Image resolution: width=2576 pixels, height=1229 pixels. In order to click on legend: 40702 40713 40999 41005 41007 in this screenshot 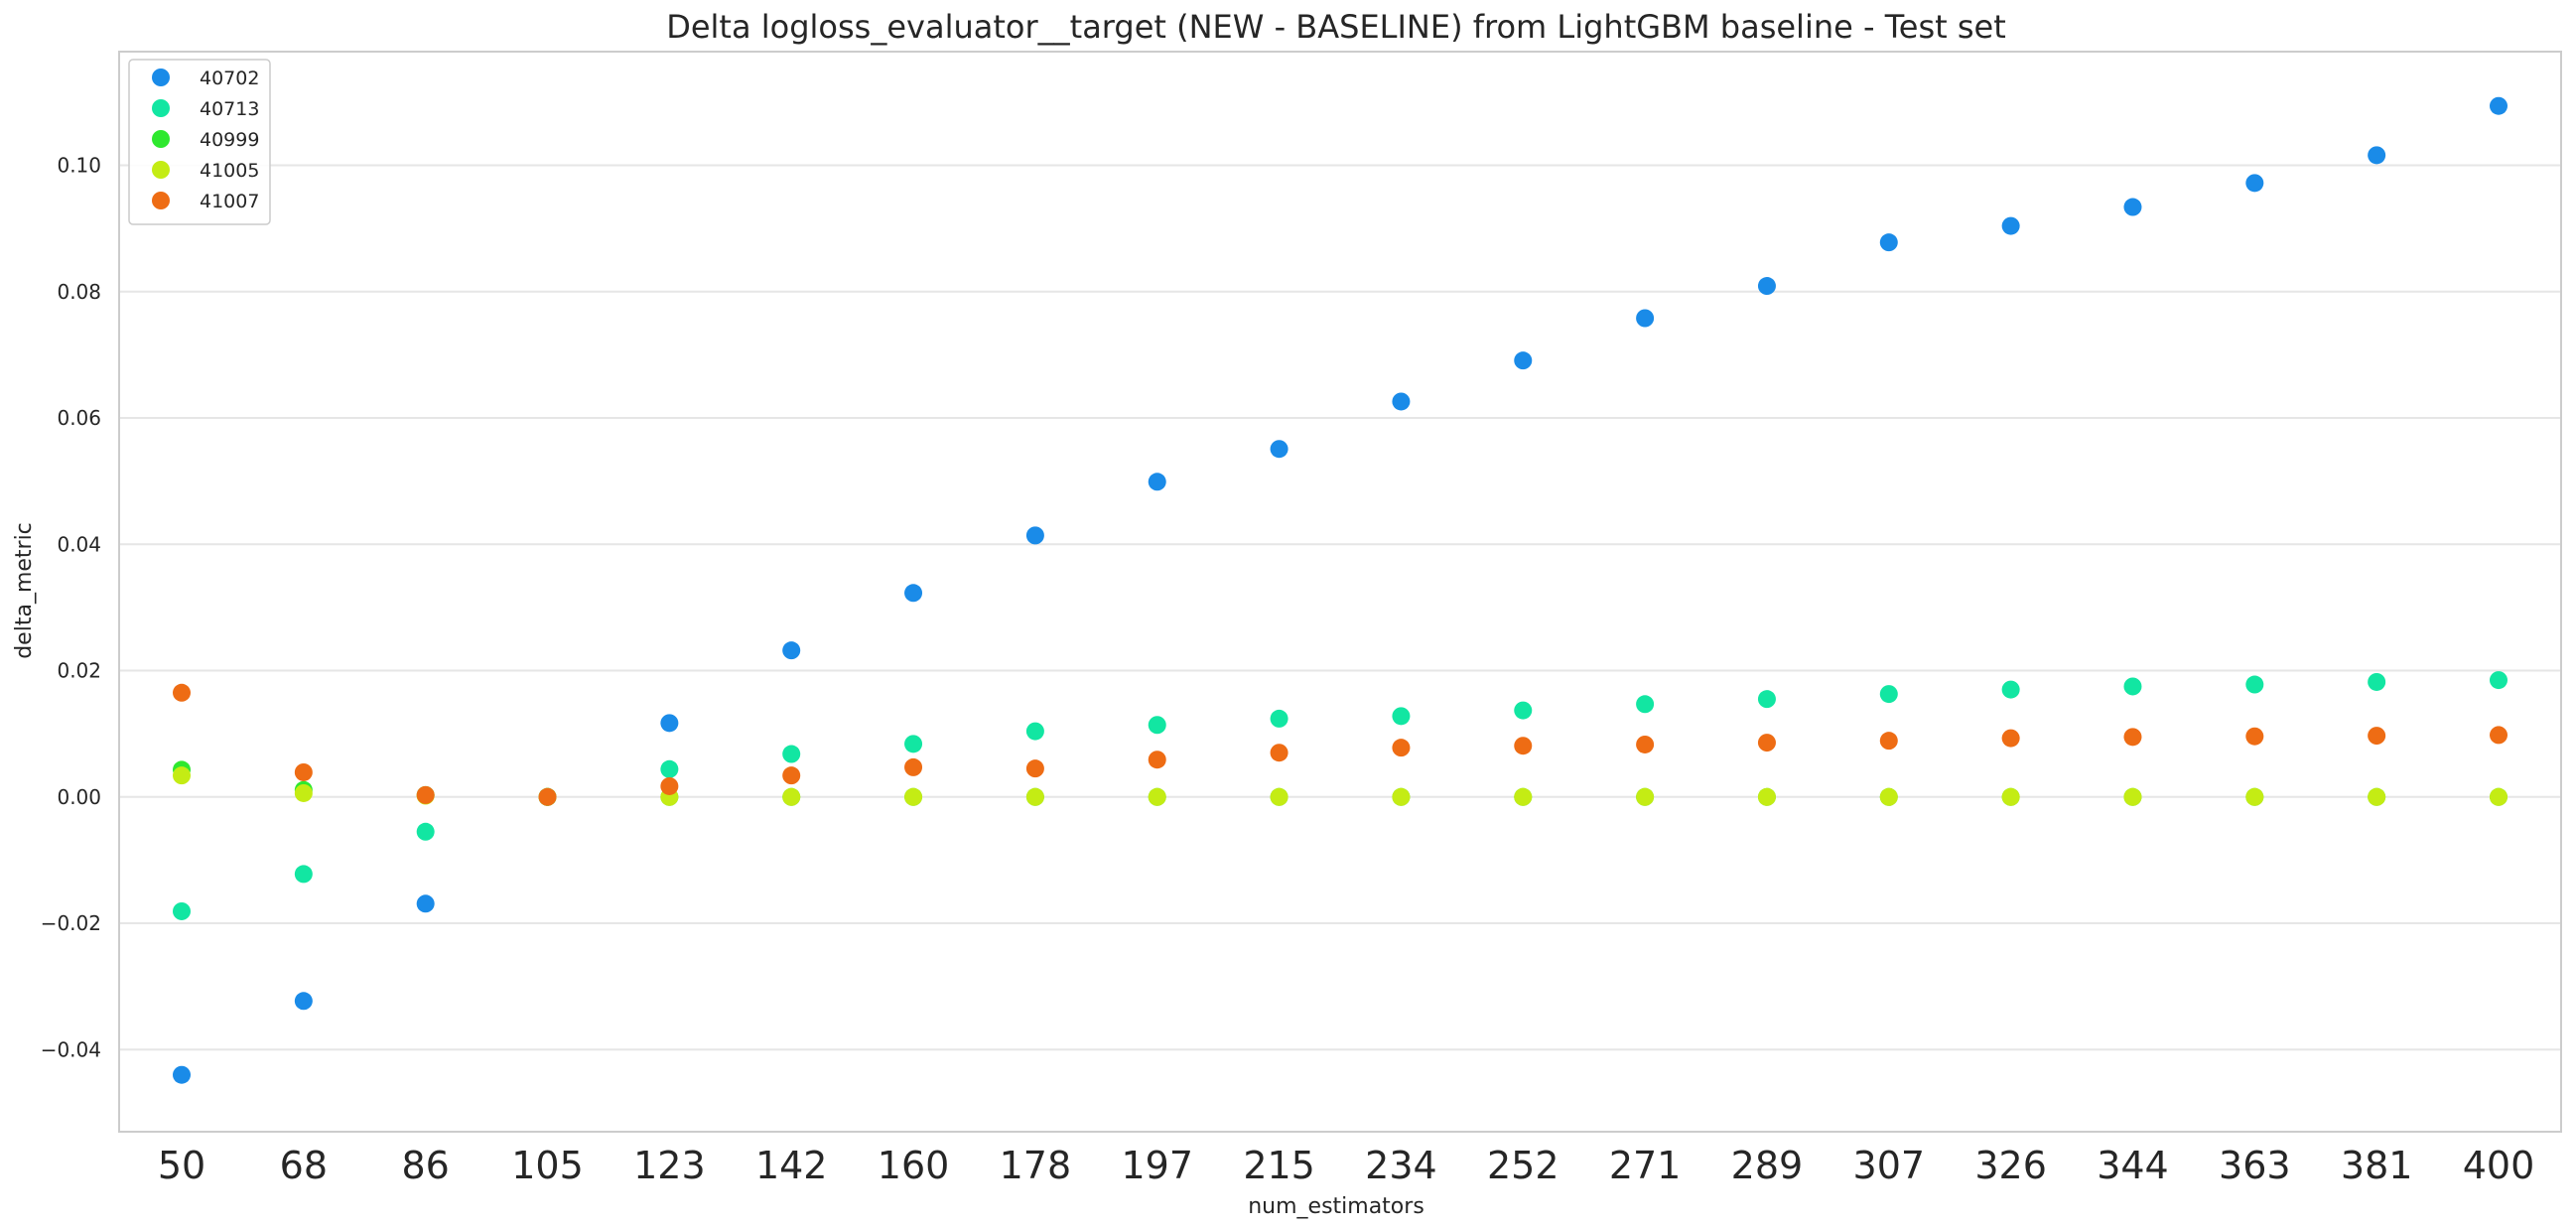, I will do `click(199, 142)`.